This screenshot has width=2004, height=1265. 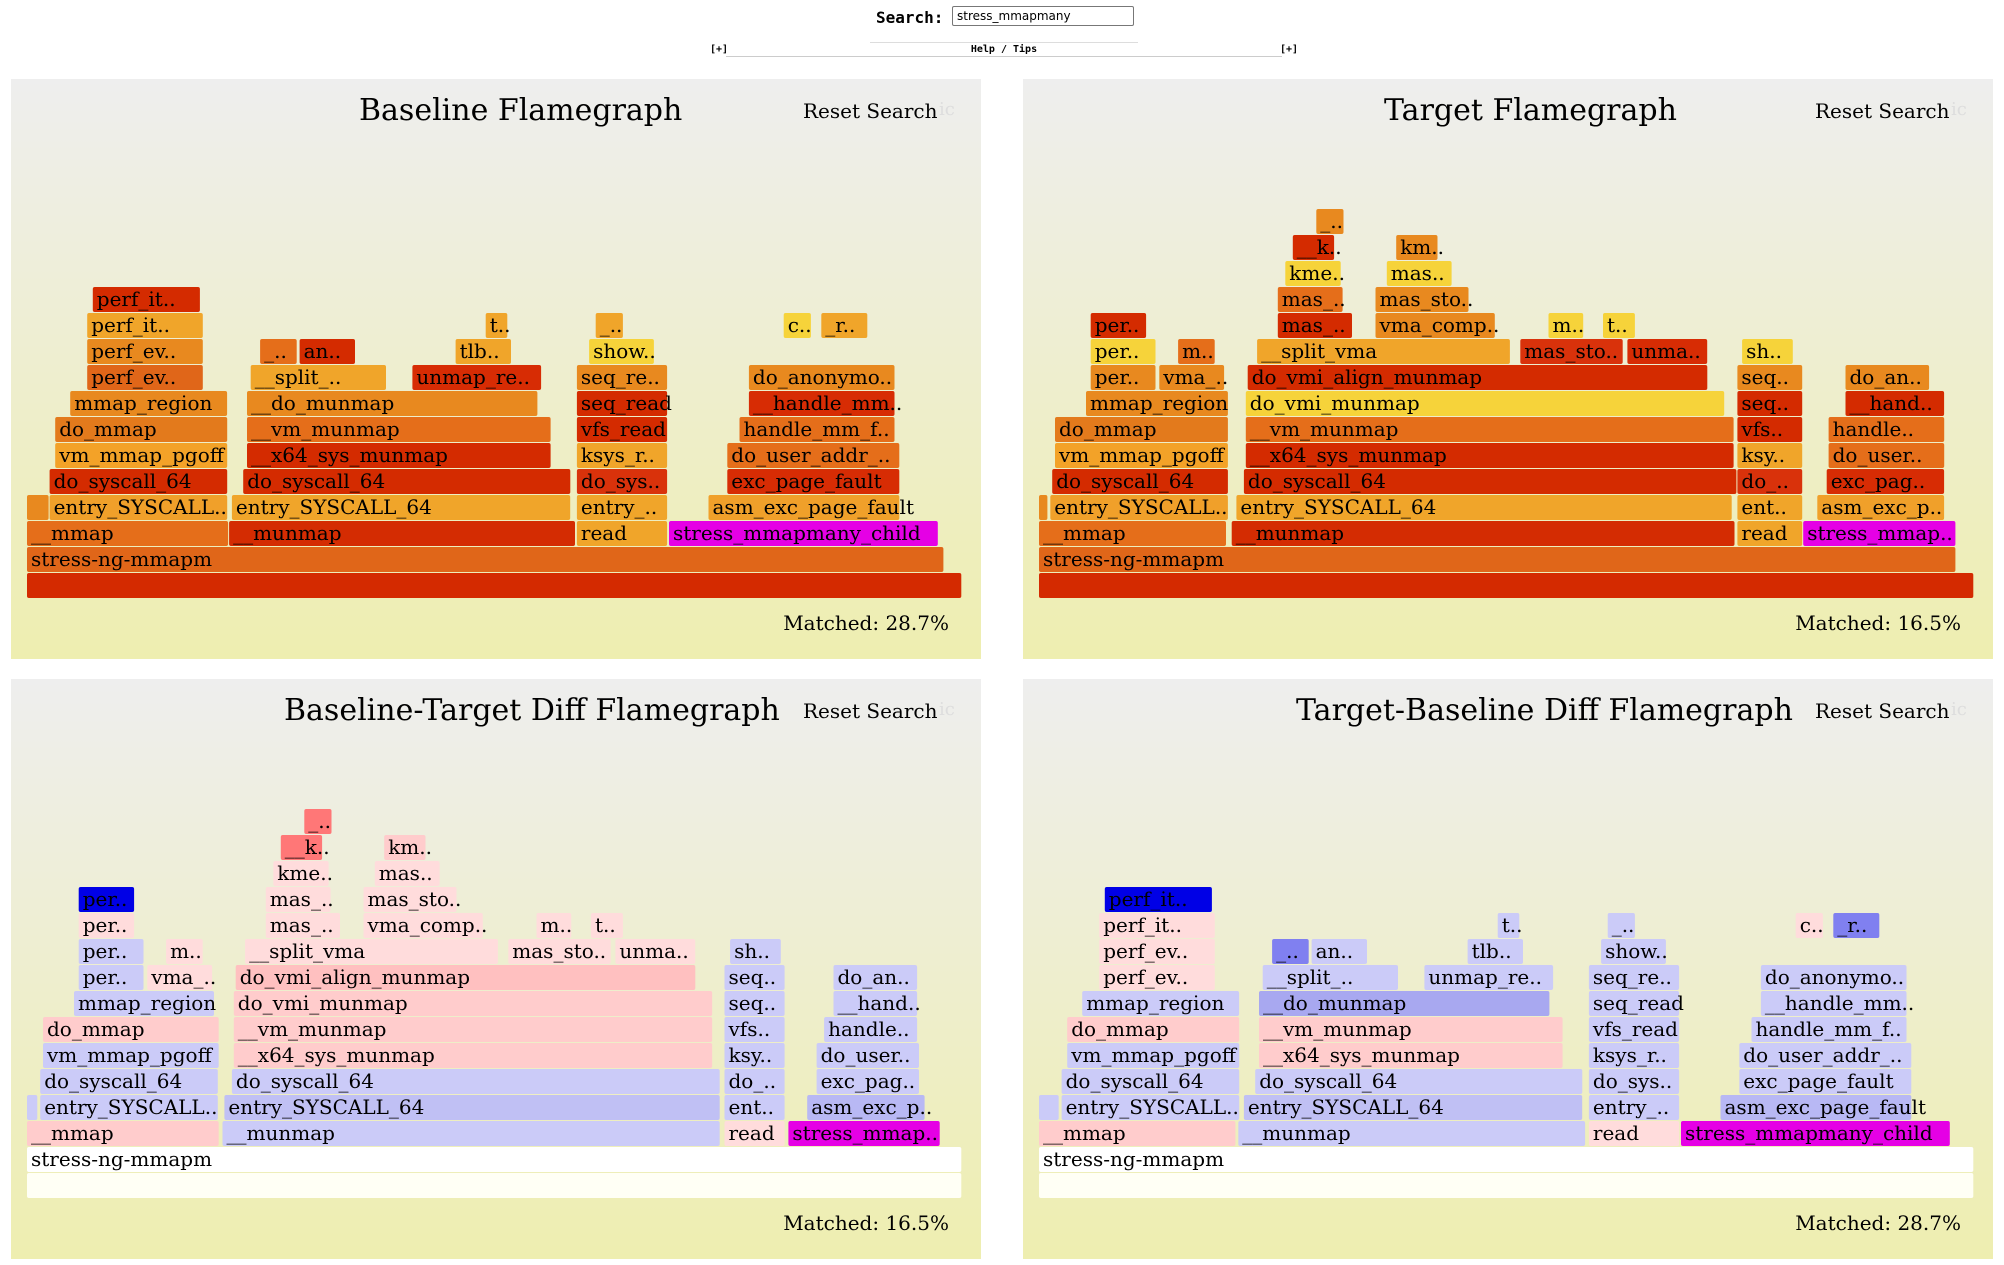 I want to click on frame: seq_re.., so click(x=622, y=377).